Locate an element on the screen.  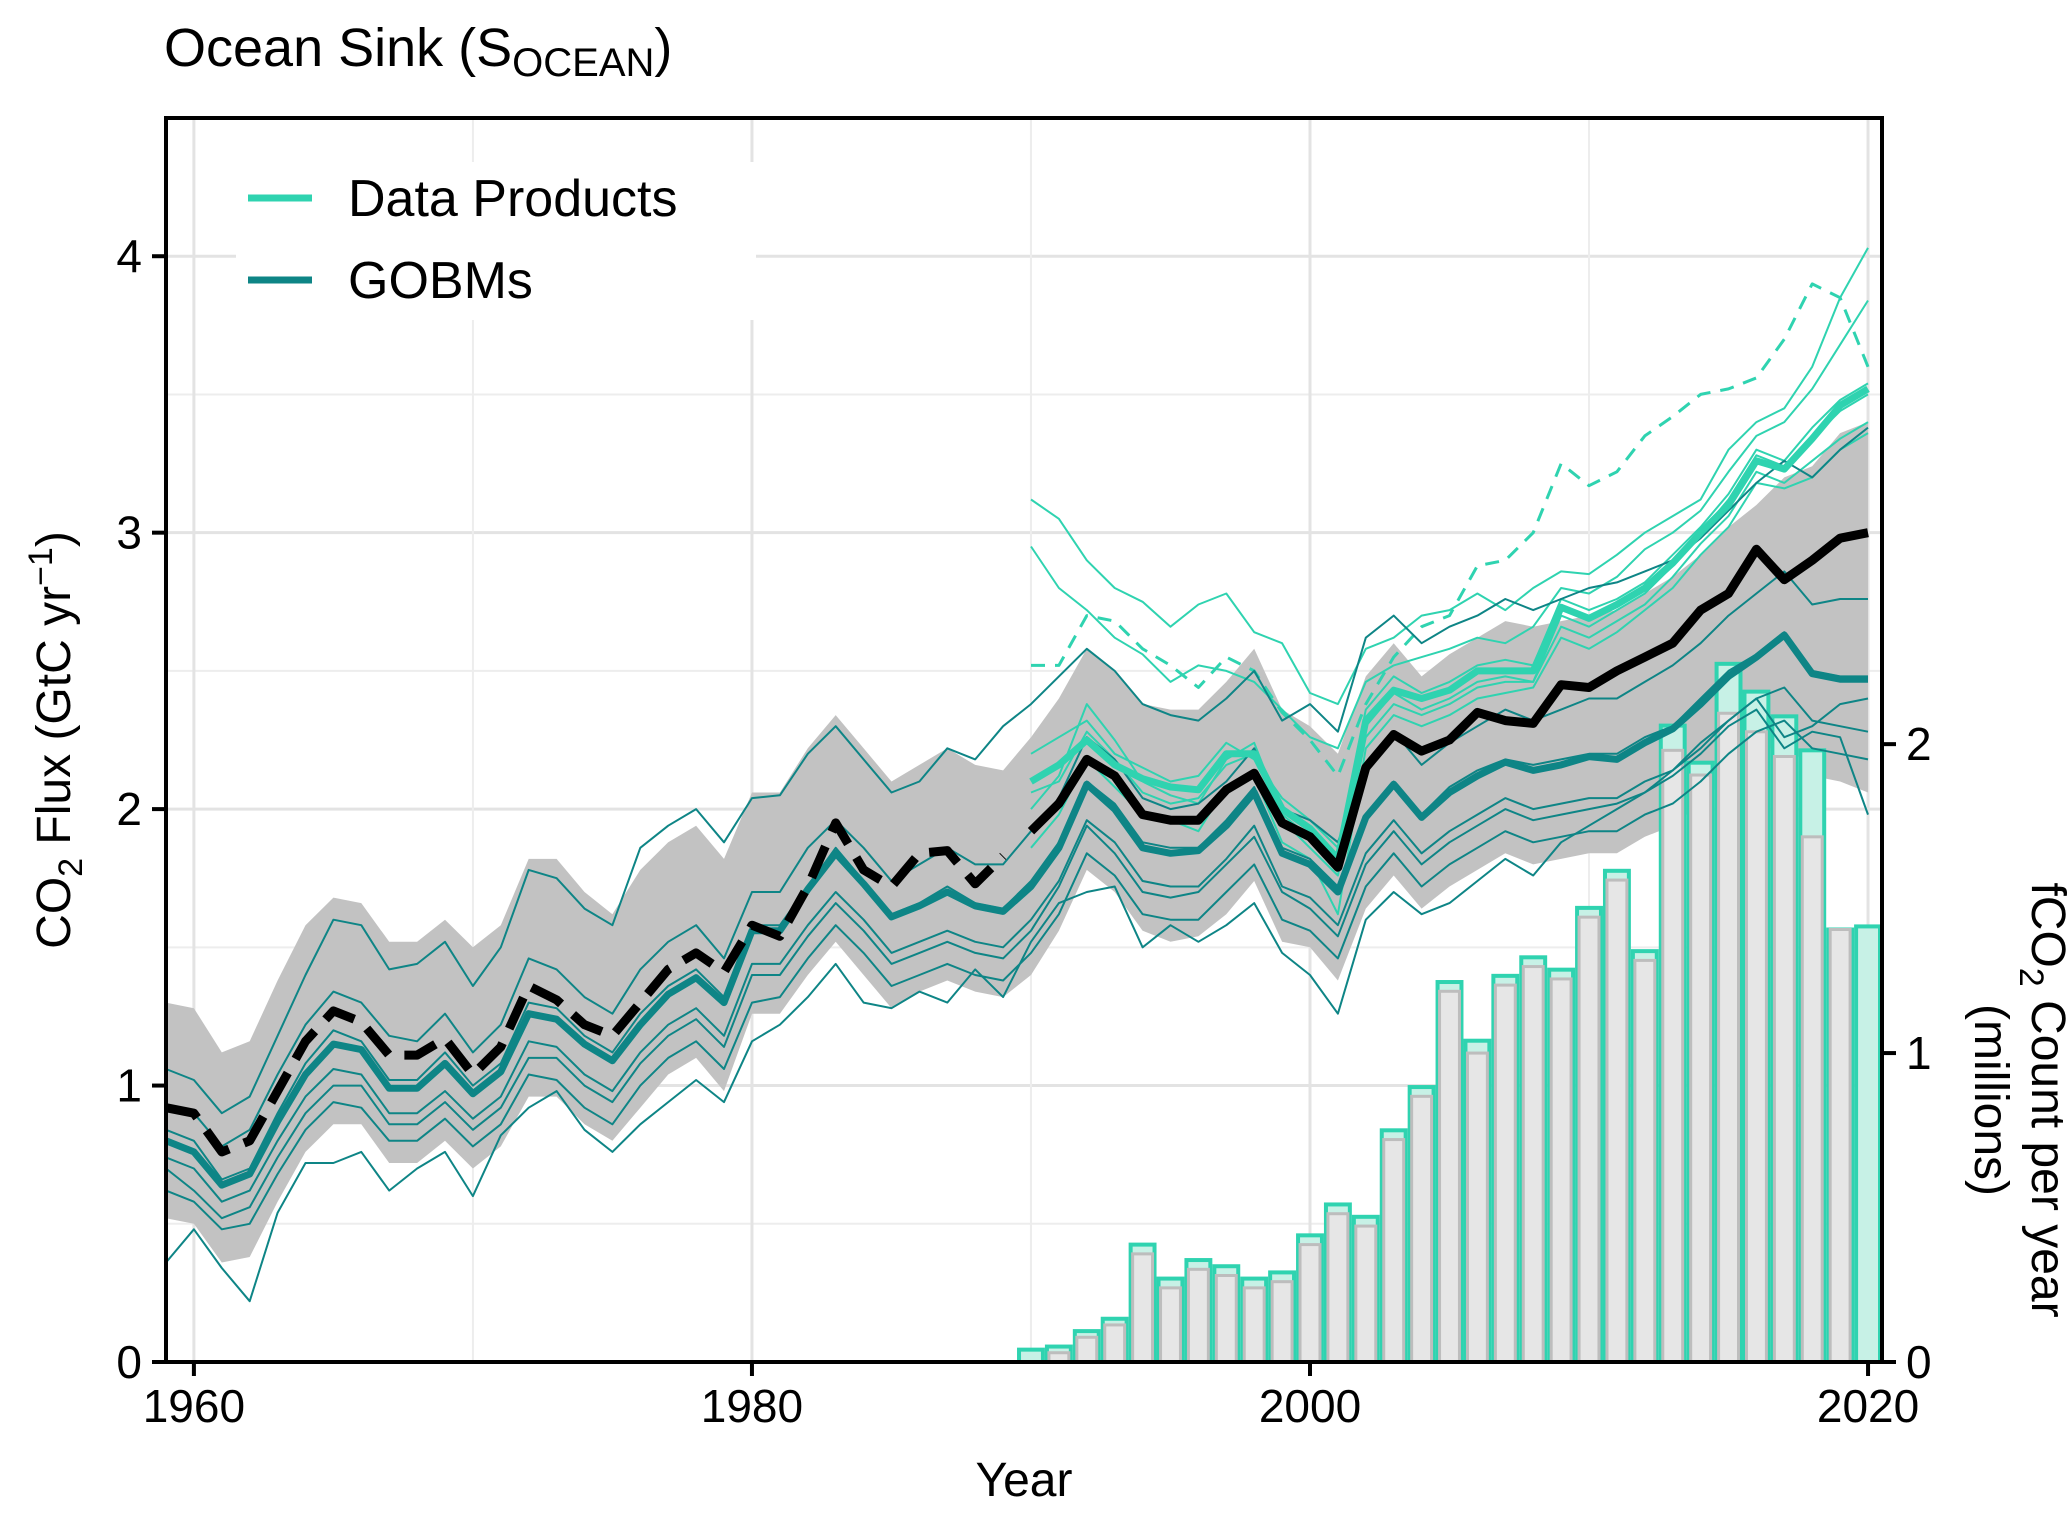
data-product-mean-line is located at coordinates (1449, 624).